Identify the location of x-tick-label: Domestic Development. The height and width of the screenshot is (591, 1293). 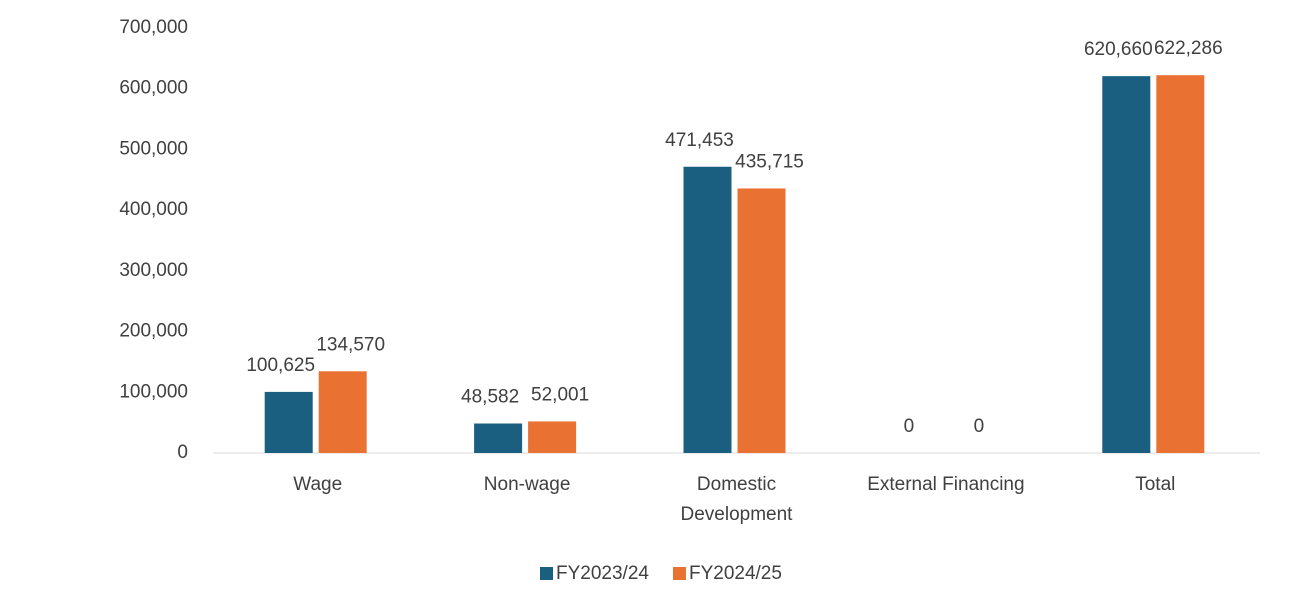
(737, 499).